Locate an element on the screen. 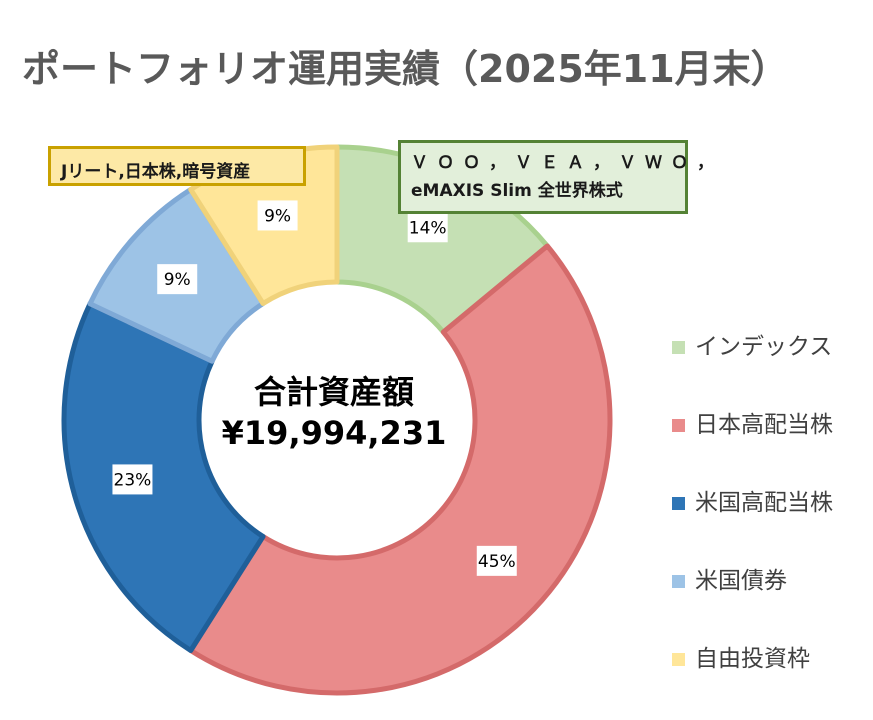 This screenshot has height=720, width=873. center-total-label: 合計資産額 ¥19,994,231 is located at coordinates (334, 413).